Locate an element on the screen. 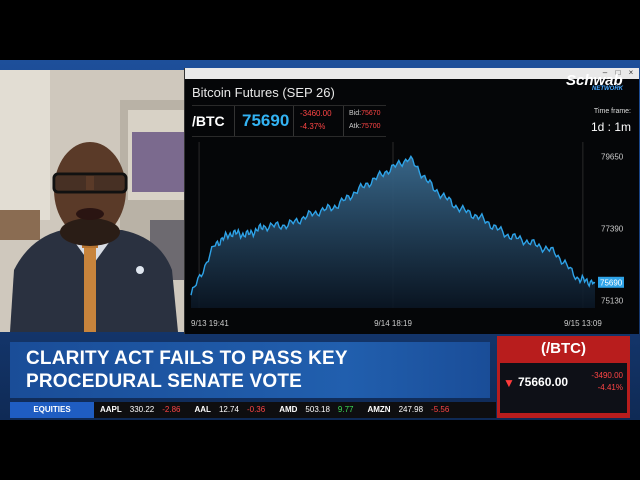 Image resolution: width=640 pixels, height=480 pixels. bid-row: Bid:75670 is located at coordinates (365, 113).